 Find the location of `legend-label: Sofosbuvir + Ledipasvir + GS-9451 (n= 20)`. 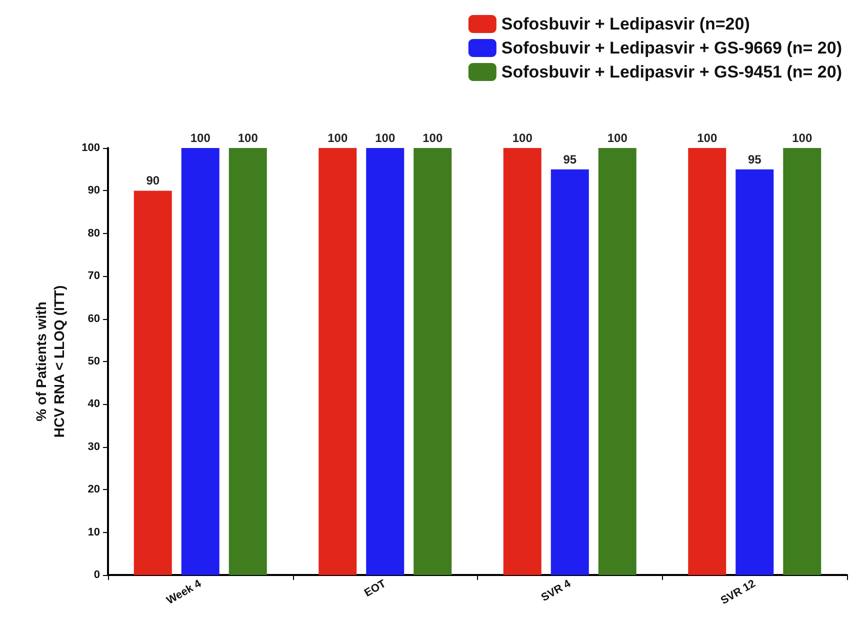

legend-label: Sofosbuvir + Ledipasvir + GS-9451 (n= 20) is located at coordinates (671, 72).